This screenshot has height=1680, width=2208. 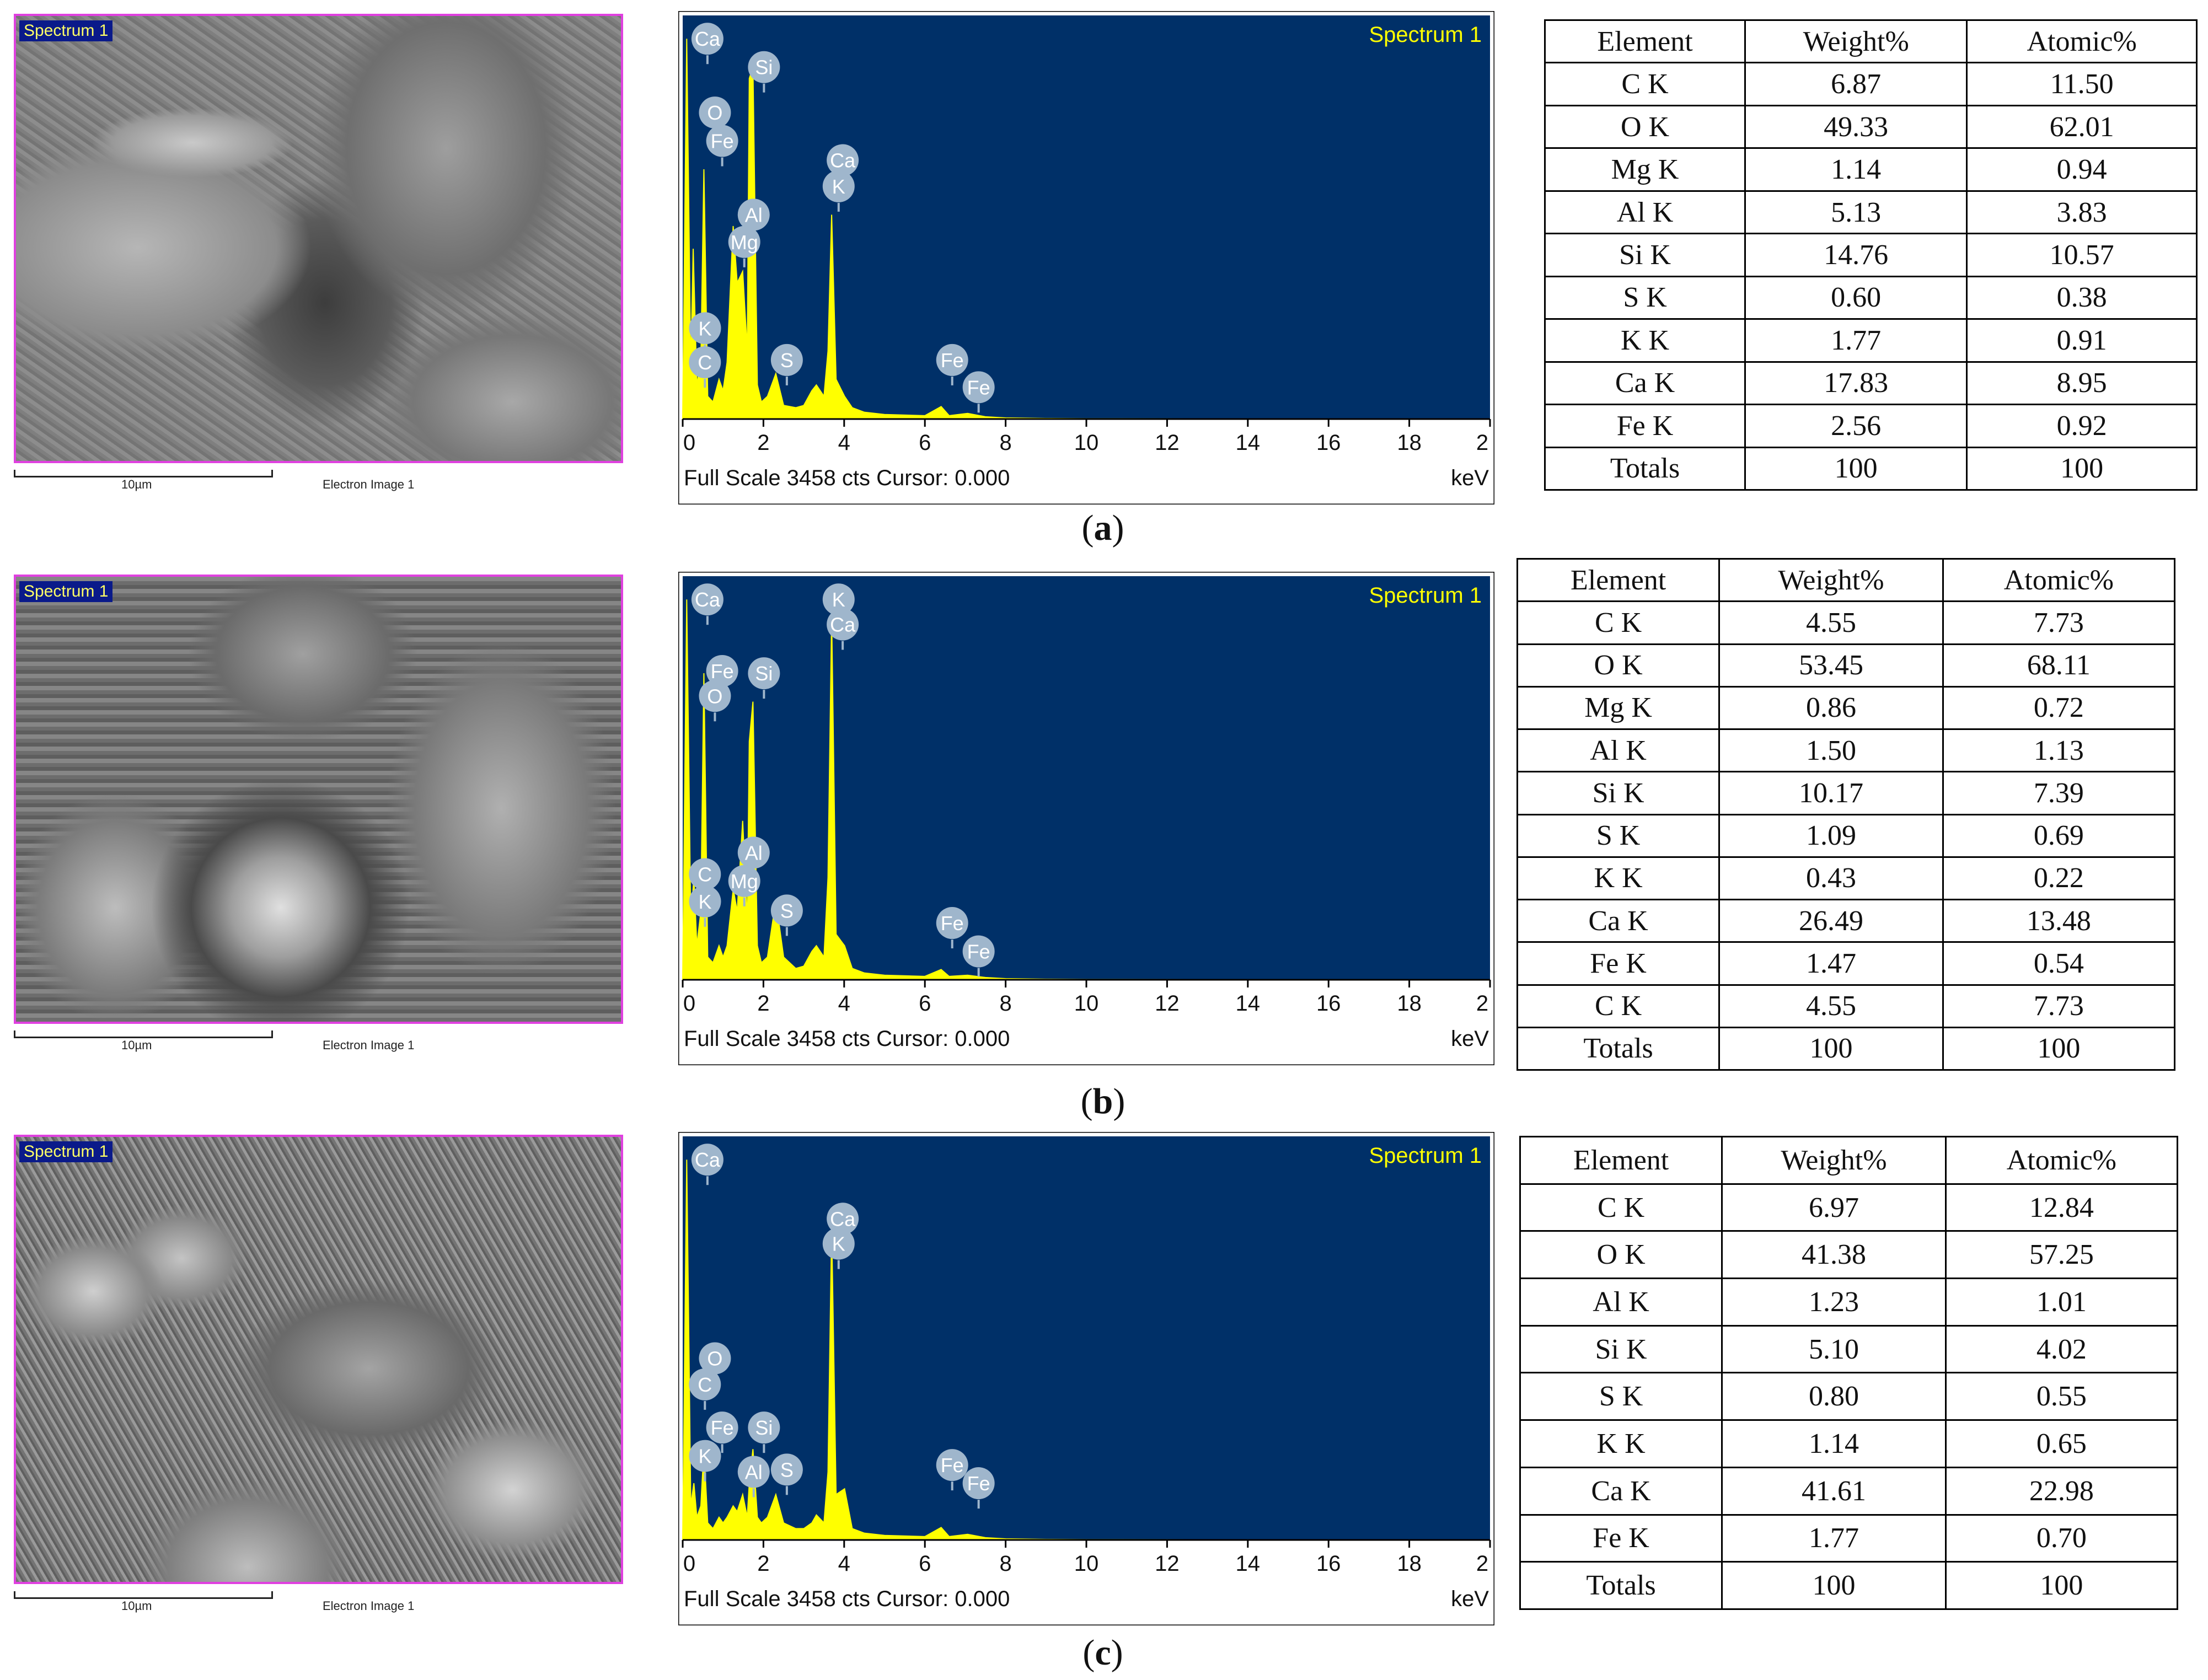 What do you see at coordinates (1856, 84) in the screenshot?
I see `table-cell: 6.87` at bounding box center [1856, 84].